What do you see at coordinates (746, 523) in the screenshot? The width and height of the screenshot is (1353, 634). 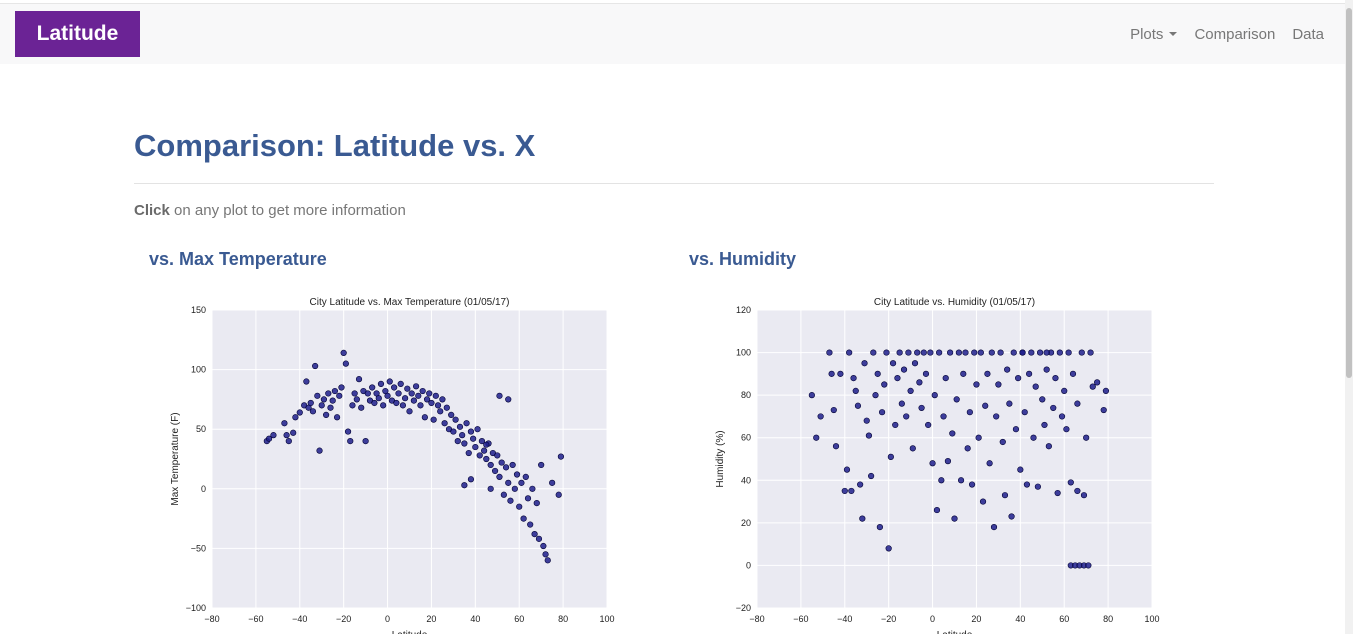 I see `y-tick-label: 20` at bounding box center [746, 523].